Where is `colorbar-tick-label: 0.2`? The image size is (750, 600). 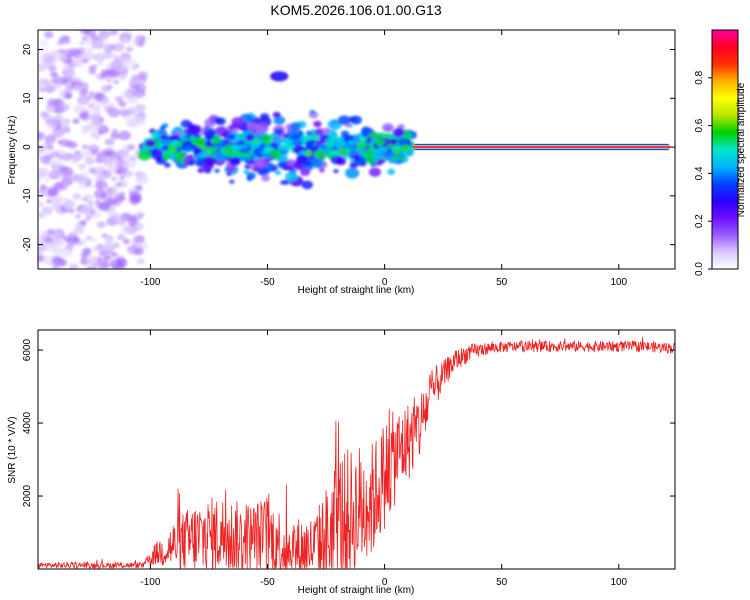
colorbar-tick-label: 0.2 is located at coordinates (699, 221).